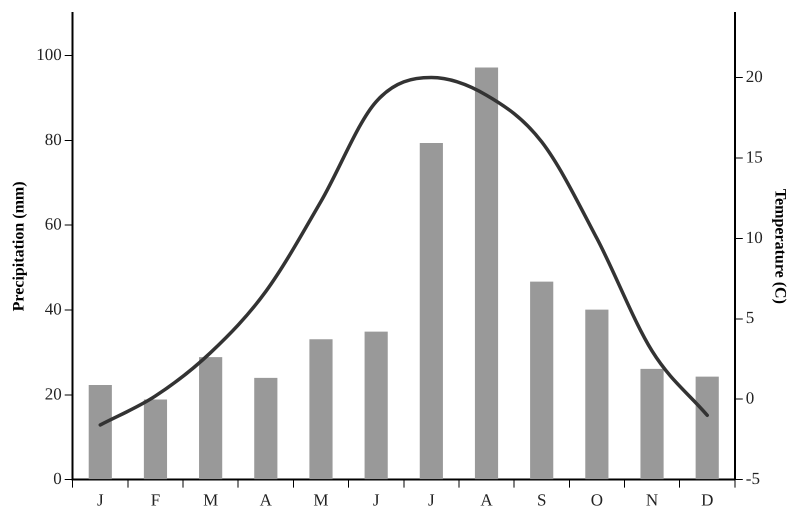 This screenshot has height=518, width=799. Describe the element at coordinates (754, 156) in the screenshot. I see `y2-tick-label: 15` at that location.